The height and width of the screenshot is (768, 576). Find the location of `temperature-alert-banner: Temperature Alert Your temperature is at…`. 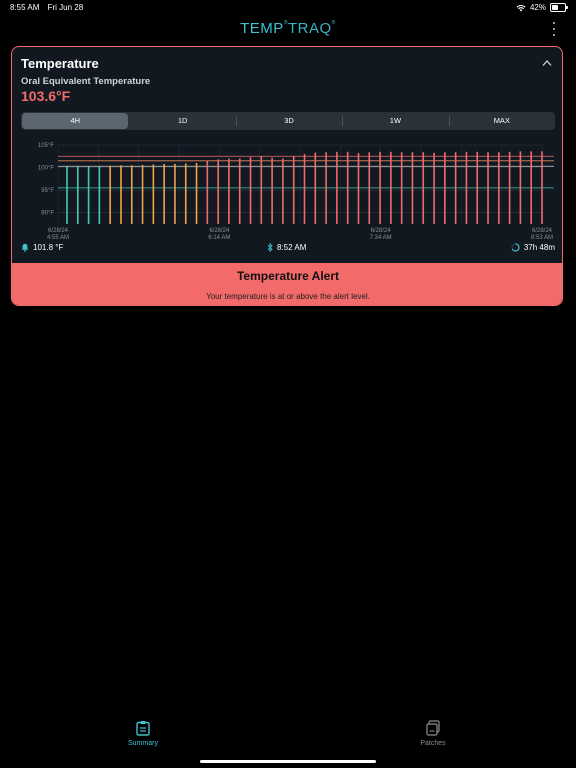

temperature-alert-banner: Temperature Alert Your temperature is at… is located at coordinates (287, 284).